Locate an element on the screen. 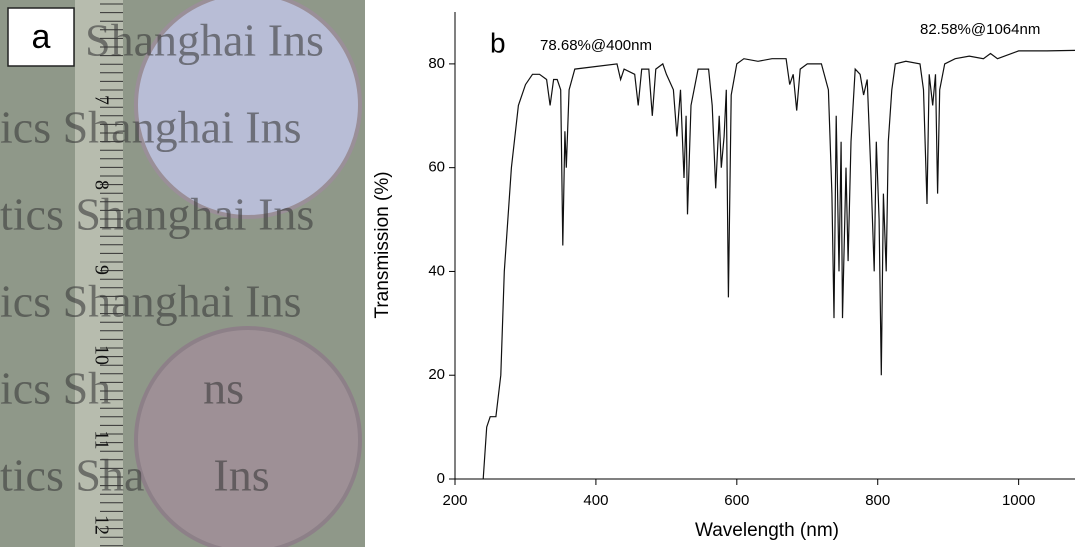 This screenshot has height=547, width=1075. ruler-ticks is located at coordinates (111, 275).